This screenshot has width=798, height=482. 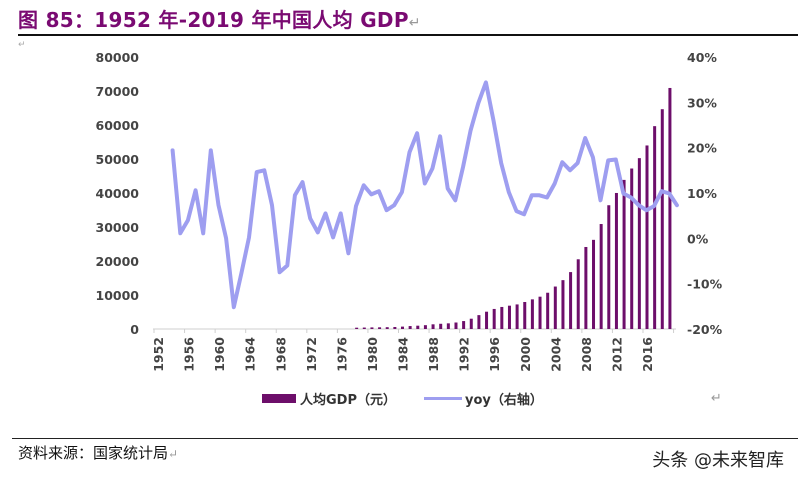 I want to click on y-left-tick-label: 20000, so click(x=118, y=261).